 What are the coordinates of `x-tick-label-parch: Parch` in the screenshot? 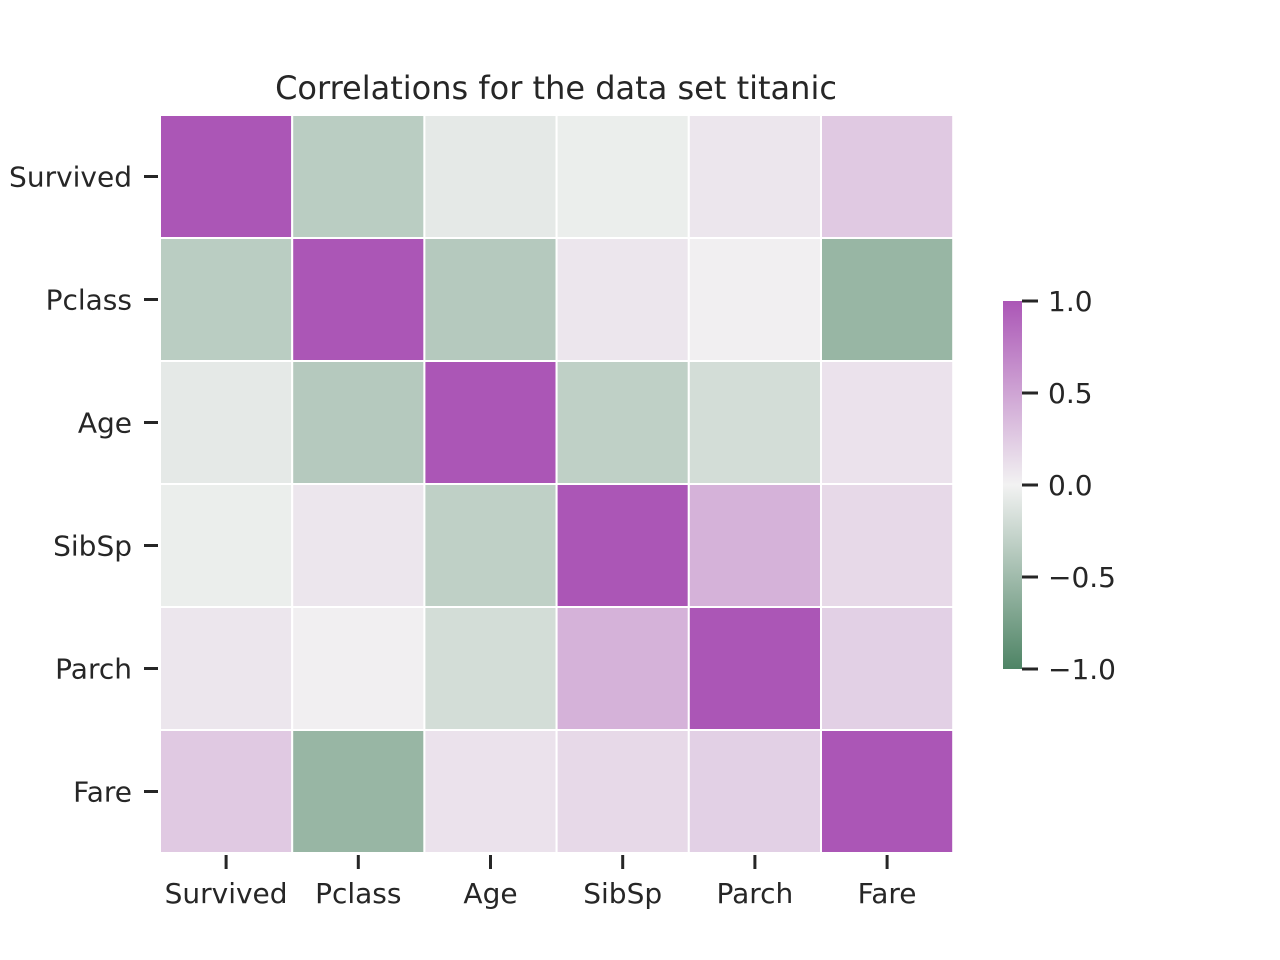 It's located at (754, 893).